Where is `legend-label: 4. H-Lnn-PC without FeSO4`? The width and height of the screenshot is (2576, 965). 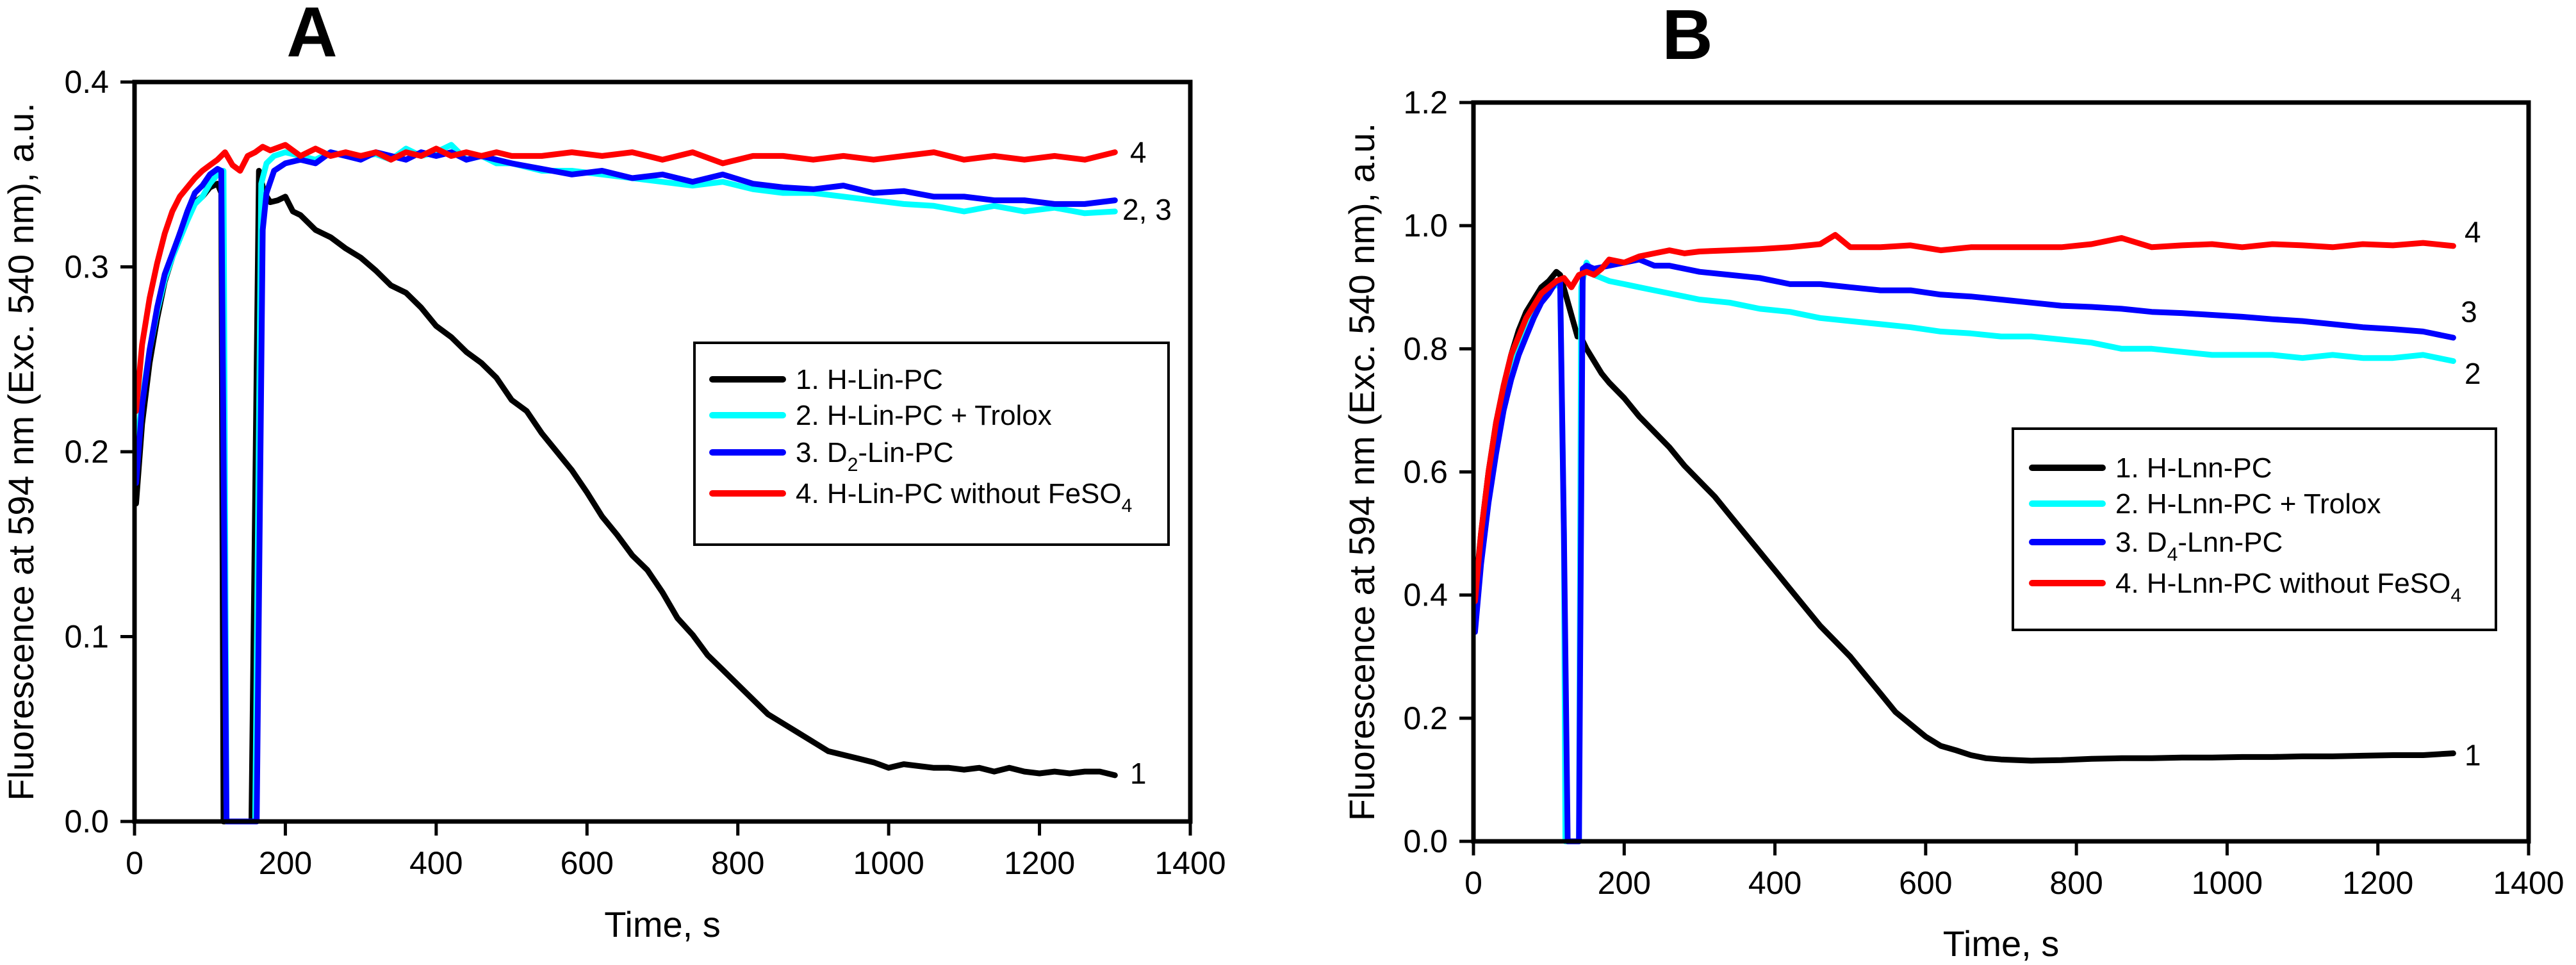 legend-label: 4. H-Lnn-PC without FeSO4 is located at coordinates (2288, 587).